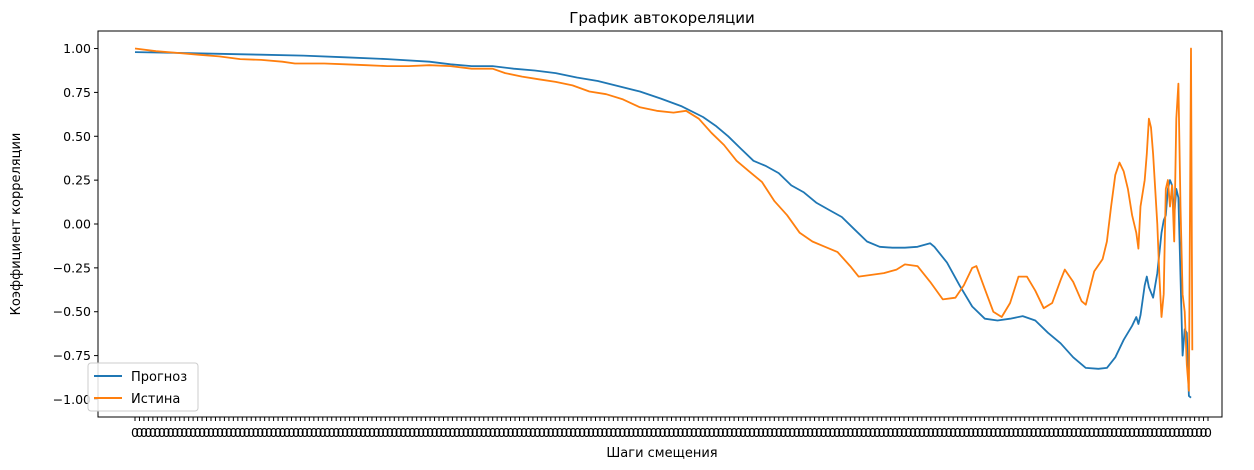  I want to click on y-tick-label: 0.75, so click(77, 92).